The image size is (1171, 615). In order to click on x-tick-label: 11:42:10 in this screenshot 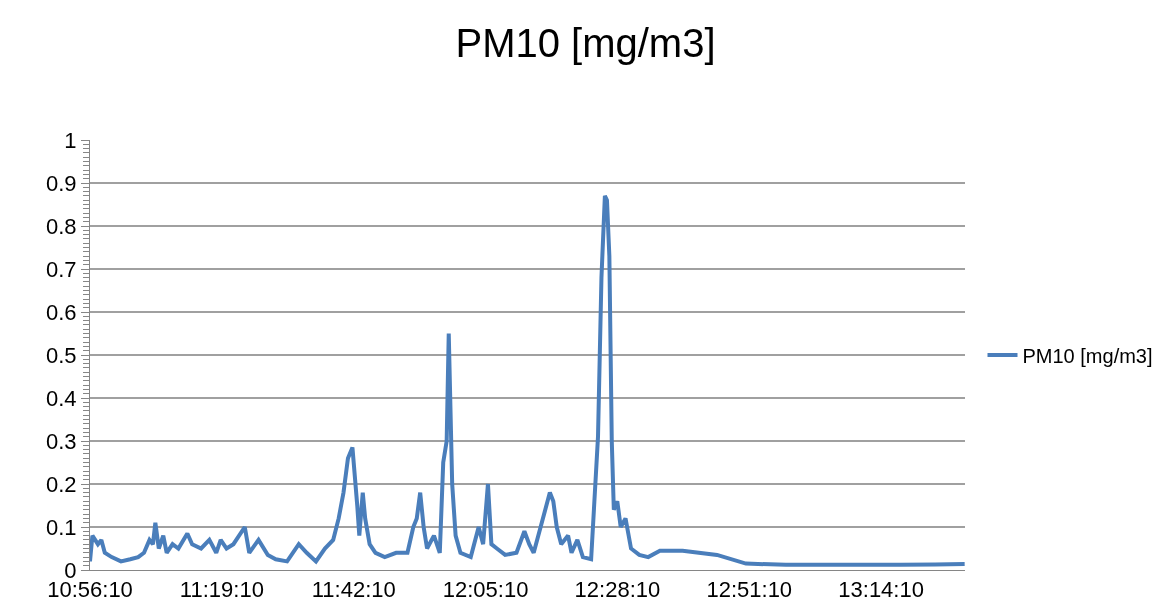, I will do `click(353, 590)`.